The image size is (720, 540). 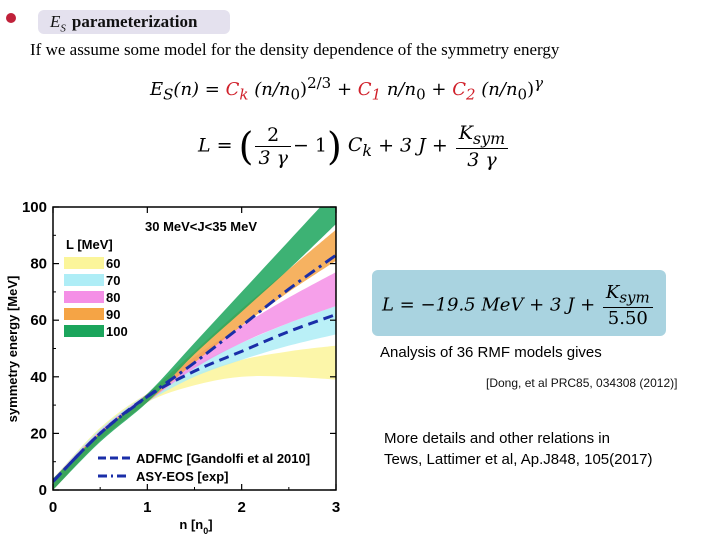 I want to click on y-tick-label: 20, so click(x=38, y=433).